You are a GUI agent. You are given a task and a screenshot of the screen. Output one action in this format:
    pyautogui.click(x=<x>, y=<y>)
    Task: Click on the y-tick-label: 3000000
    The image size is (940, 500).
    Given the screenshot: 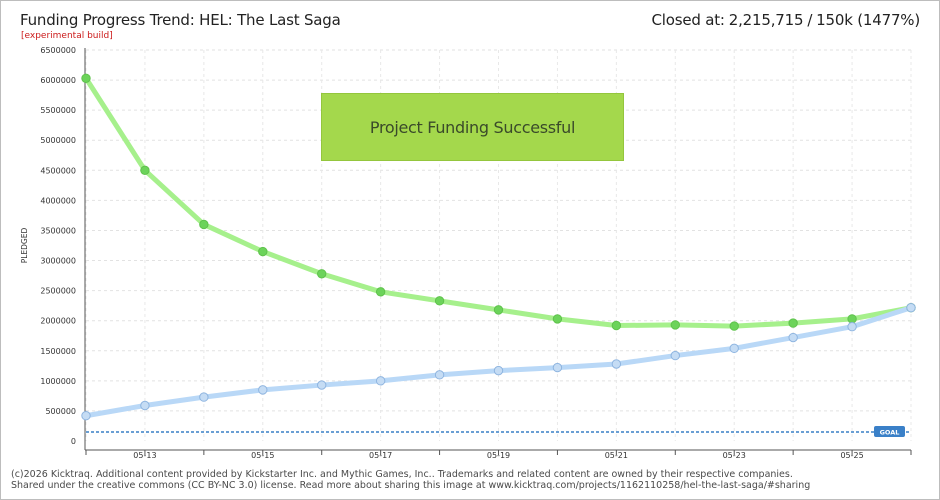 What is the action you would take?
    pyautogui.click(x=58, y=261)
    